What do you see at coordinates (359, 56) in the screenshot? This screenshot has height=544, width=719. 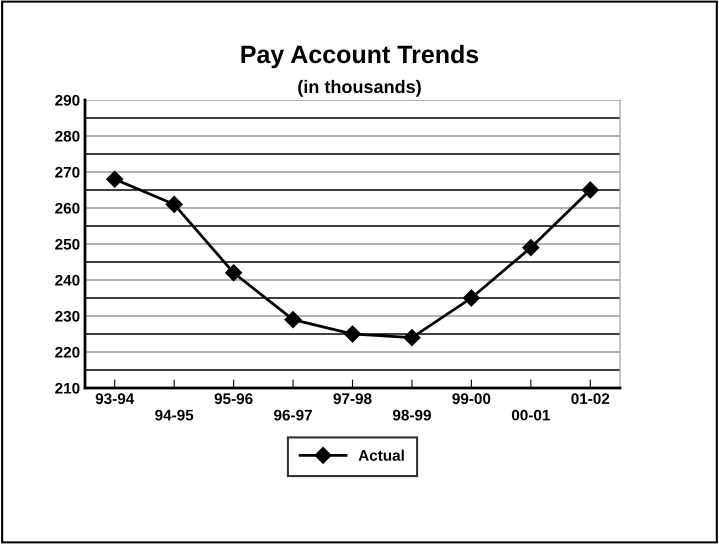 I see `chart-title: Pay Account Trends` at bounding box center [359, 56].